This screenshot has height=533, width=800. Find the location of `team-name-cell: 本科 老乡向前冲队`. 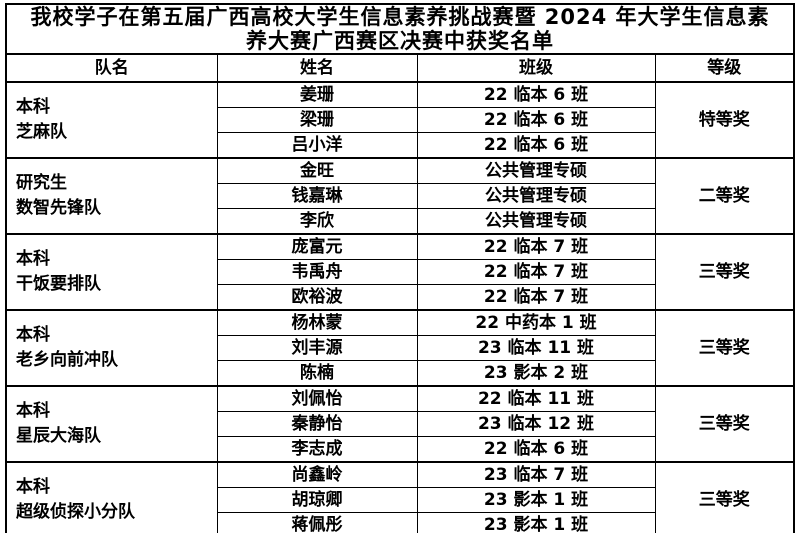

team-name-cell: 本科 老乡向前冲队 is located at coordinates (111, 348).